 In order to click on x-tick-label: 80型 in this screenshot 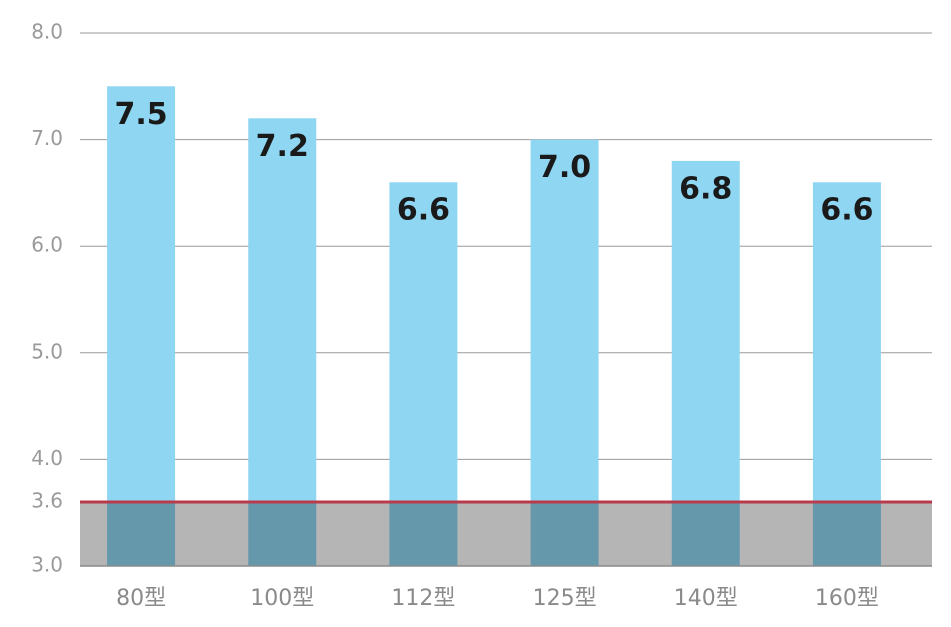, I will do `click(141, 598)`.